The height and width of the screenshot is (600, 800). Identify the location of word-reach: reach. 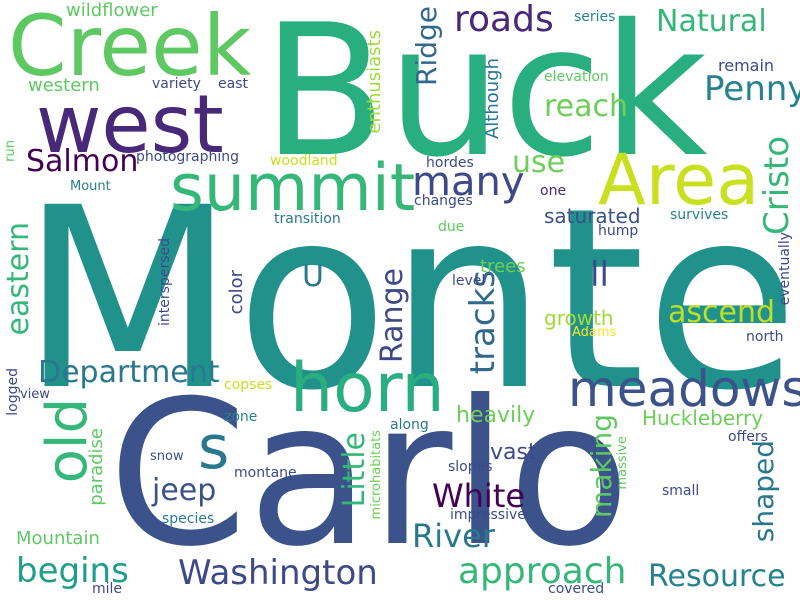
(586, 106).